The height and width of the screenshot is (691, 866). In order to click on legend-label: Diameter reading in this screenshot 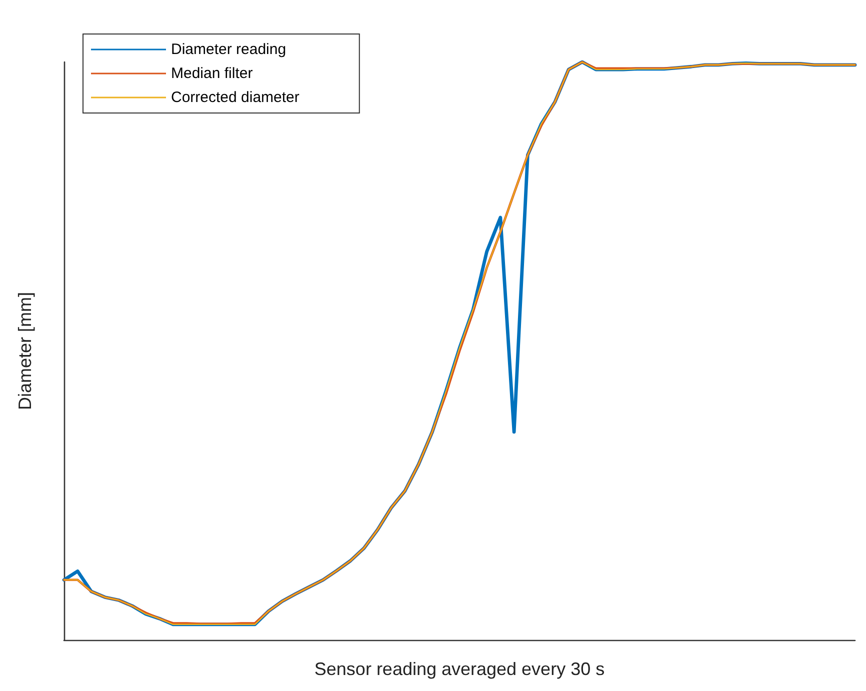, I will do `click(228, 49)`.